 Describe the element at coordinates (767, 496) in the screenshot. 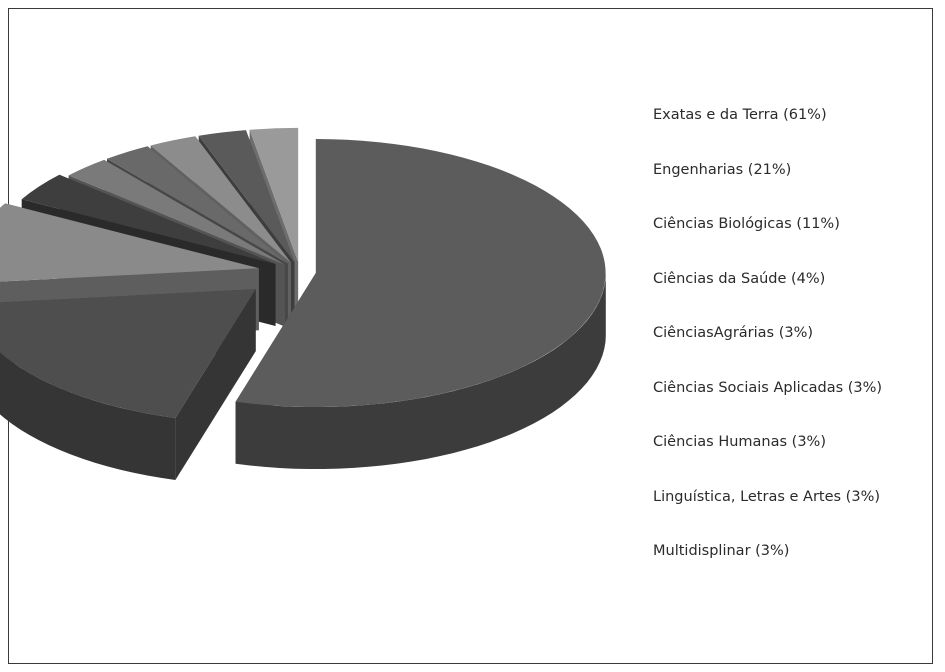

I see `legend-item: Linguística, Letras e Artes (3%)` at that location.